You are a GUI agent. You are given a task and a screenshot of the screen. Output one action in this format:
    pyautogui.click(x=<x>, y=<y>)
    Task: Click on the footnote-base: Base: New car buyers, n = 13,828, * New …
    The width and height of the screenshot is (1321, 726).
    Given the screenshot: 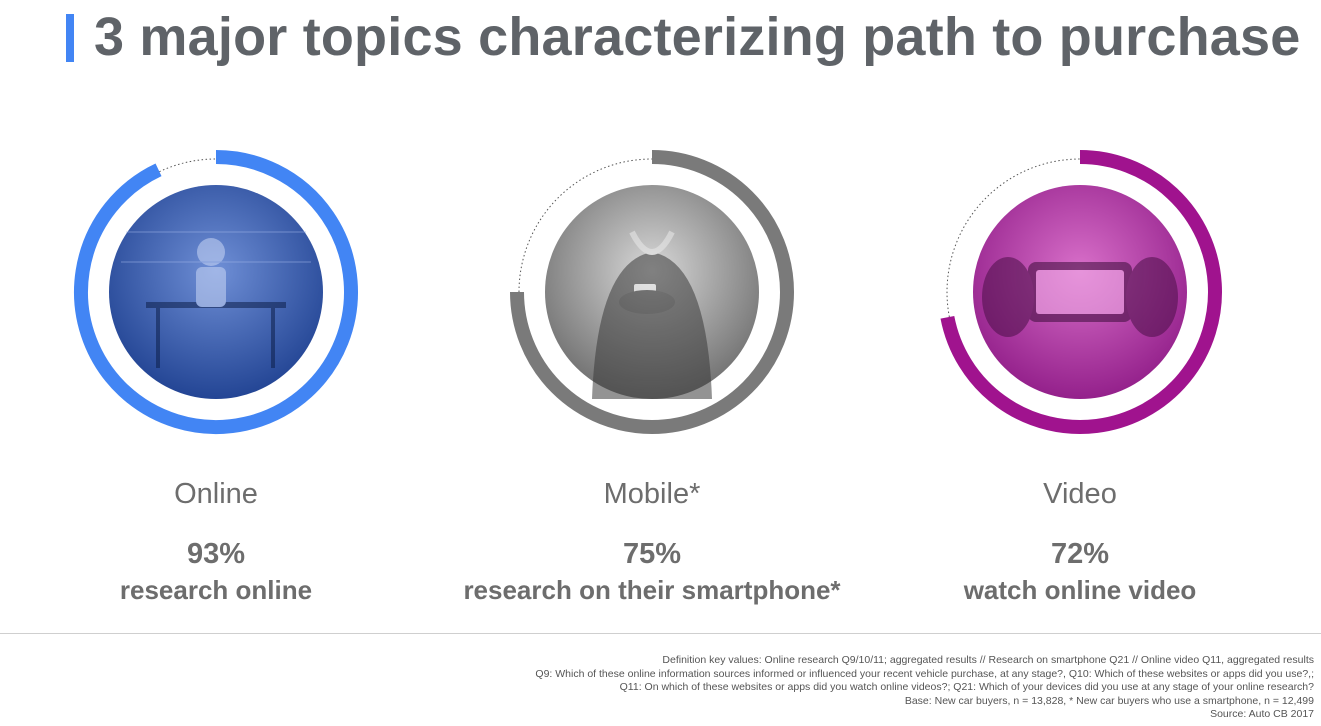 What is the action you would take?
    pyautogui.click(x=1109, y=700)
    